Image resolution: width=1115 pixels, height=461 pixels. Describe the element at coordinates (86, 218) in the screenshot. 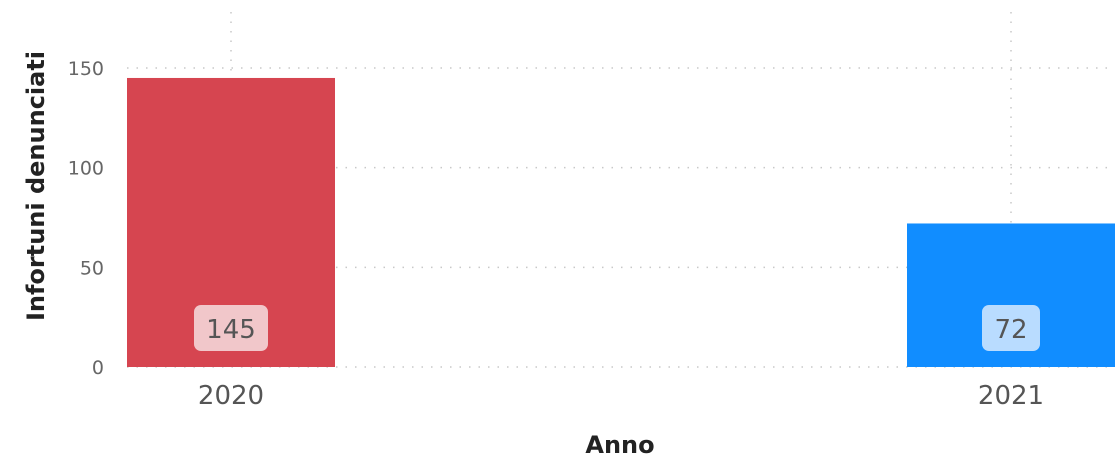

I see `y-axis-ticks: 0 50 100 150` at that location.